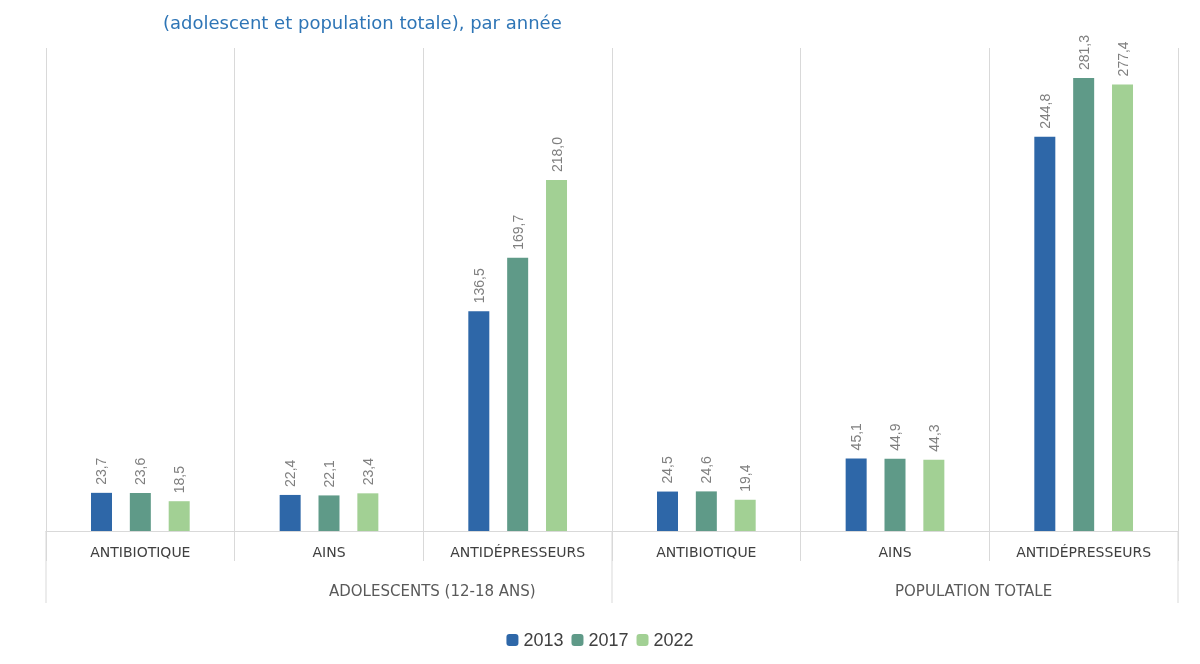  Describe the element at coordinates (933, 438) in the screenshot. I see `data-label: 44,3` at that location.